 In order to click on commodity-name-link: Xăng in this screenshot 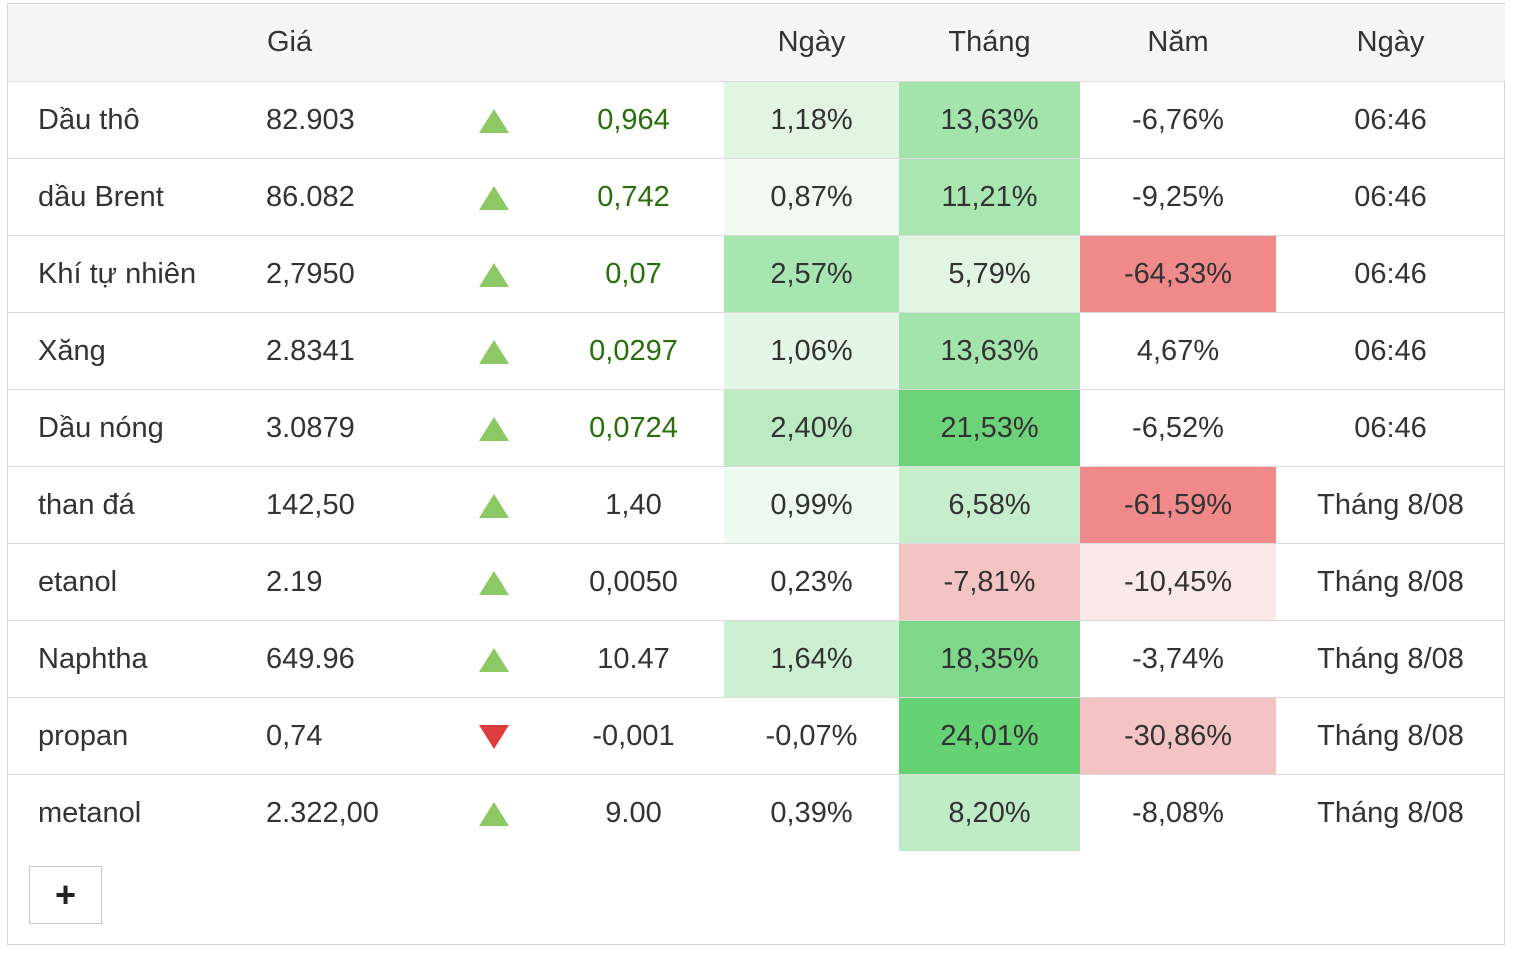, I will do `click(137, 351)`.